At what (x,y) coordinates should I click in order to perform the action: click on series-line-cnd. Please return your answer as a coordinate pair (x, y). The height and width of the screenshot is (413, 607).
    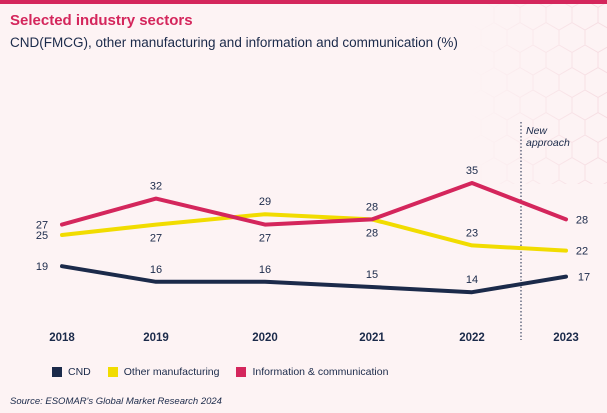
    Looking at the image, I should click on (314, 279).